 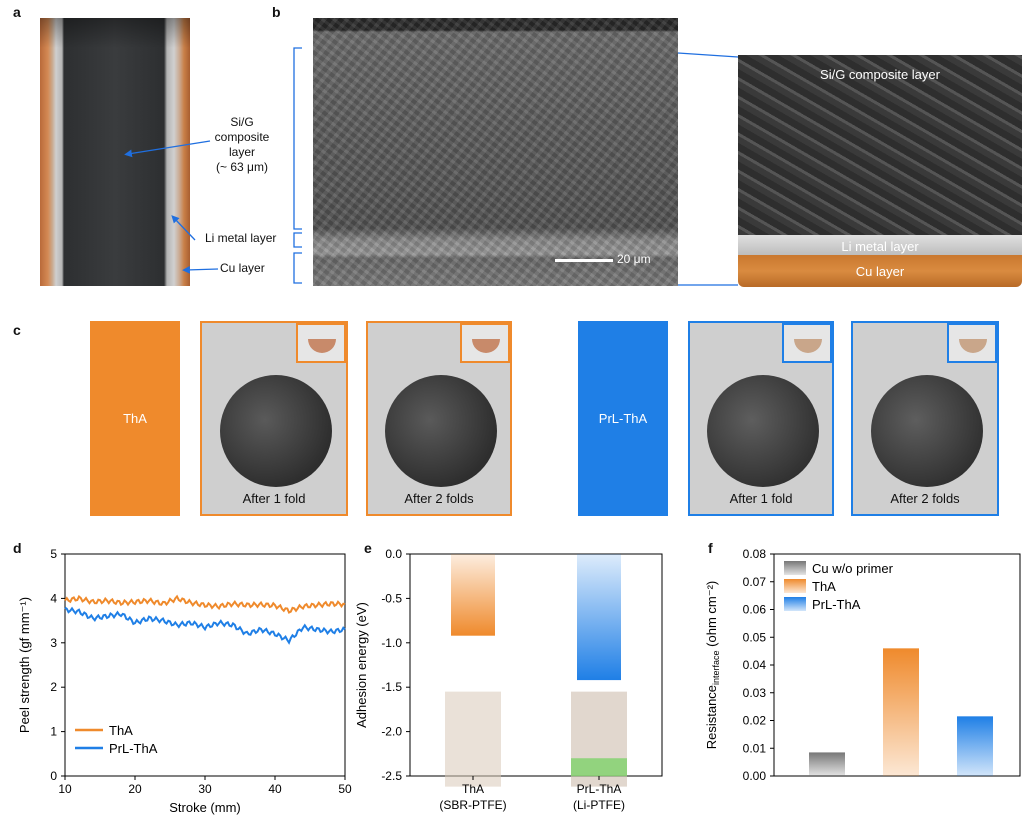 What do you see at coordinates (473, 789) in the screenshot?
I see `x-tick-label: ThA` at bounding box center [473, 789].